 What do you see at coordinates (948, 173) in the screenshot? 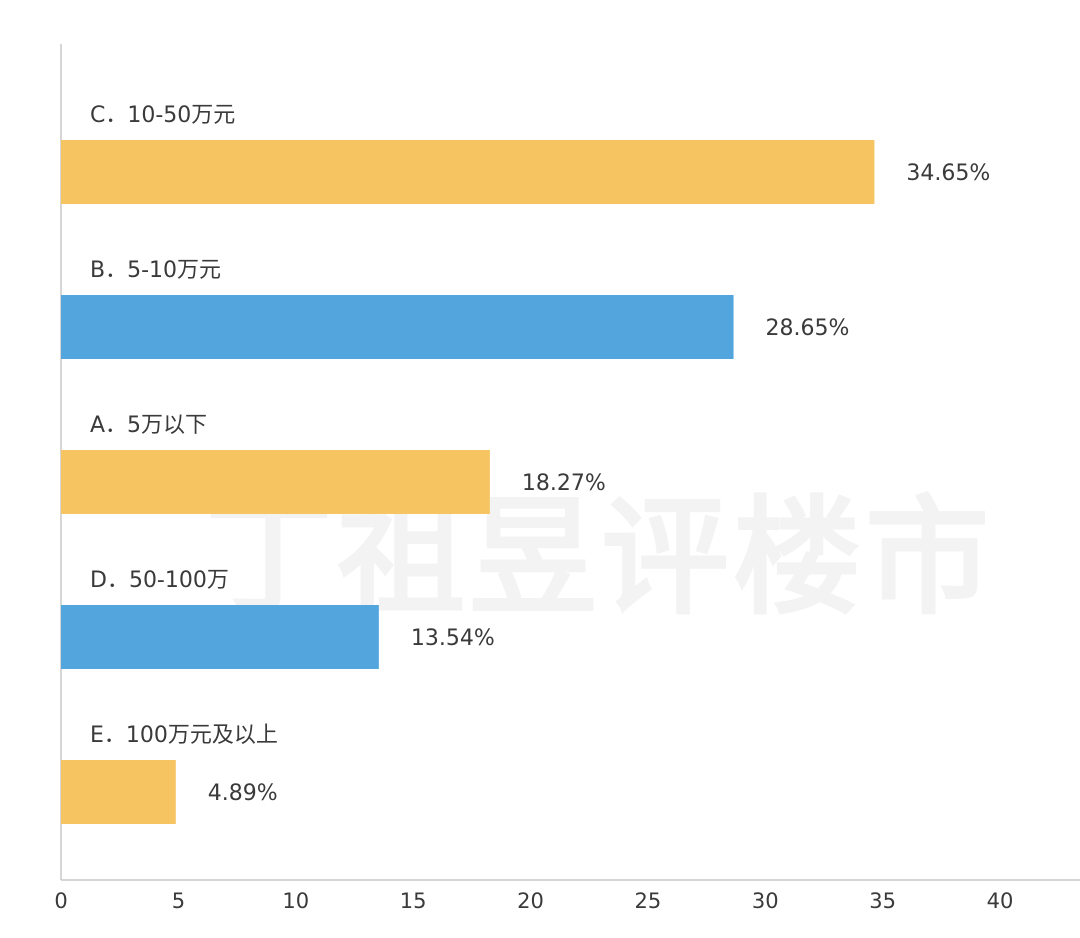
I see `value-label-0: 34.65%` at bounding box center [948, 173].